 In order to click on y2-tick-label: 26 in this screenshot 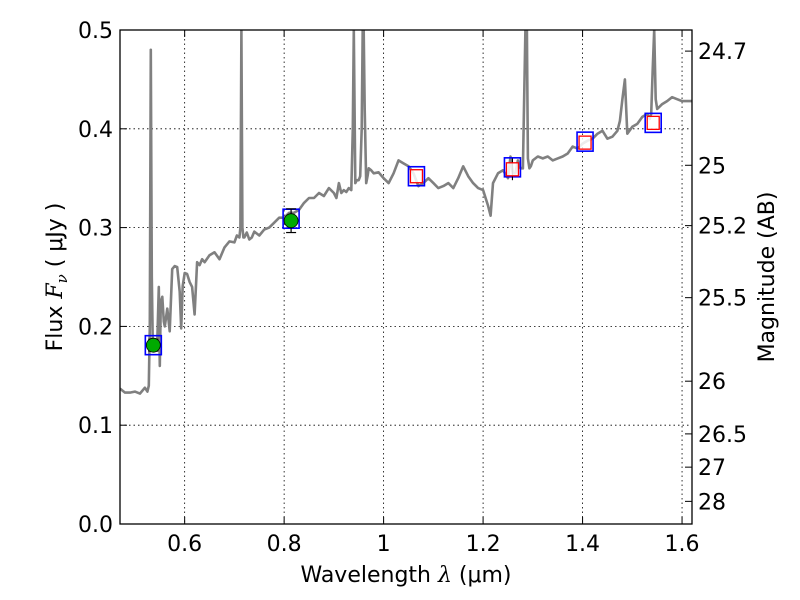, I will do `click(712, 382)`.